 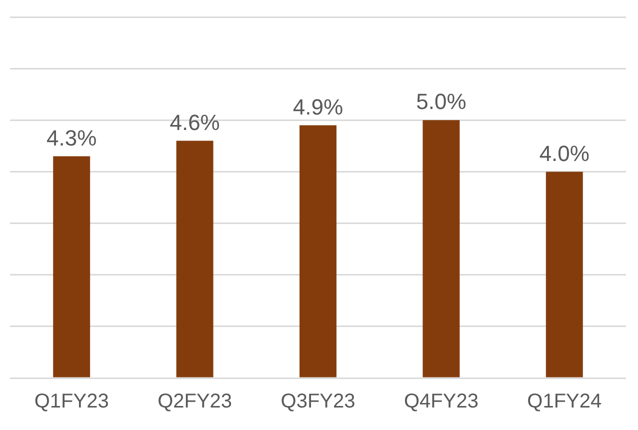 I want to click on data-label: 4.9%, so click(x=318, y=107).